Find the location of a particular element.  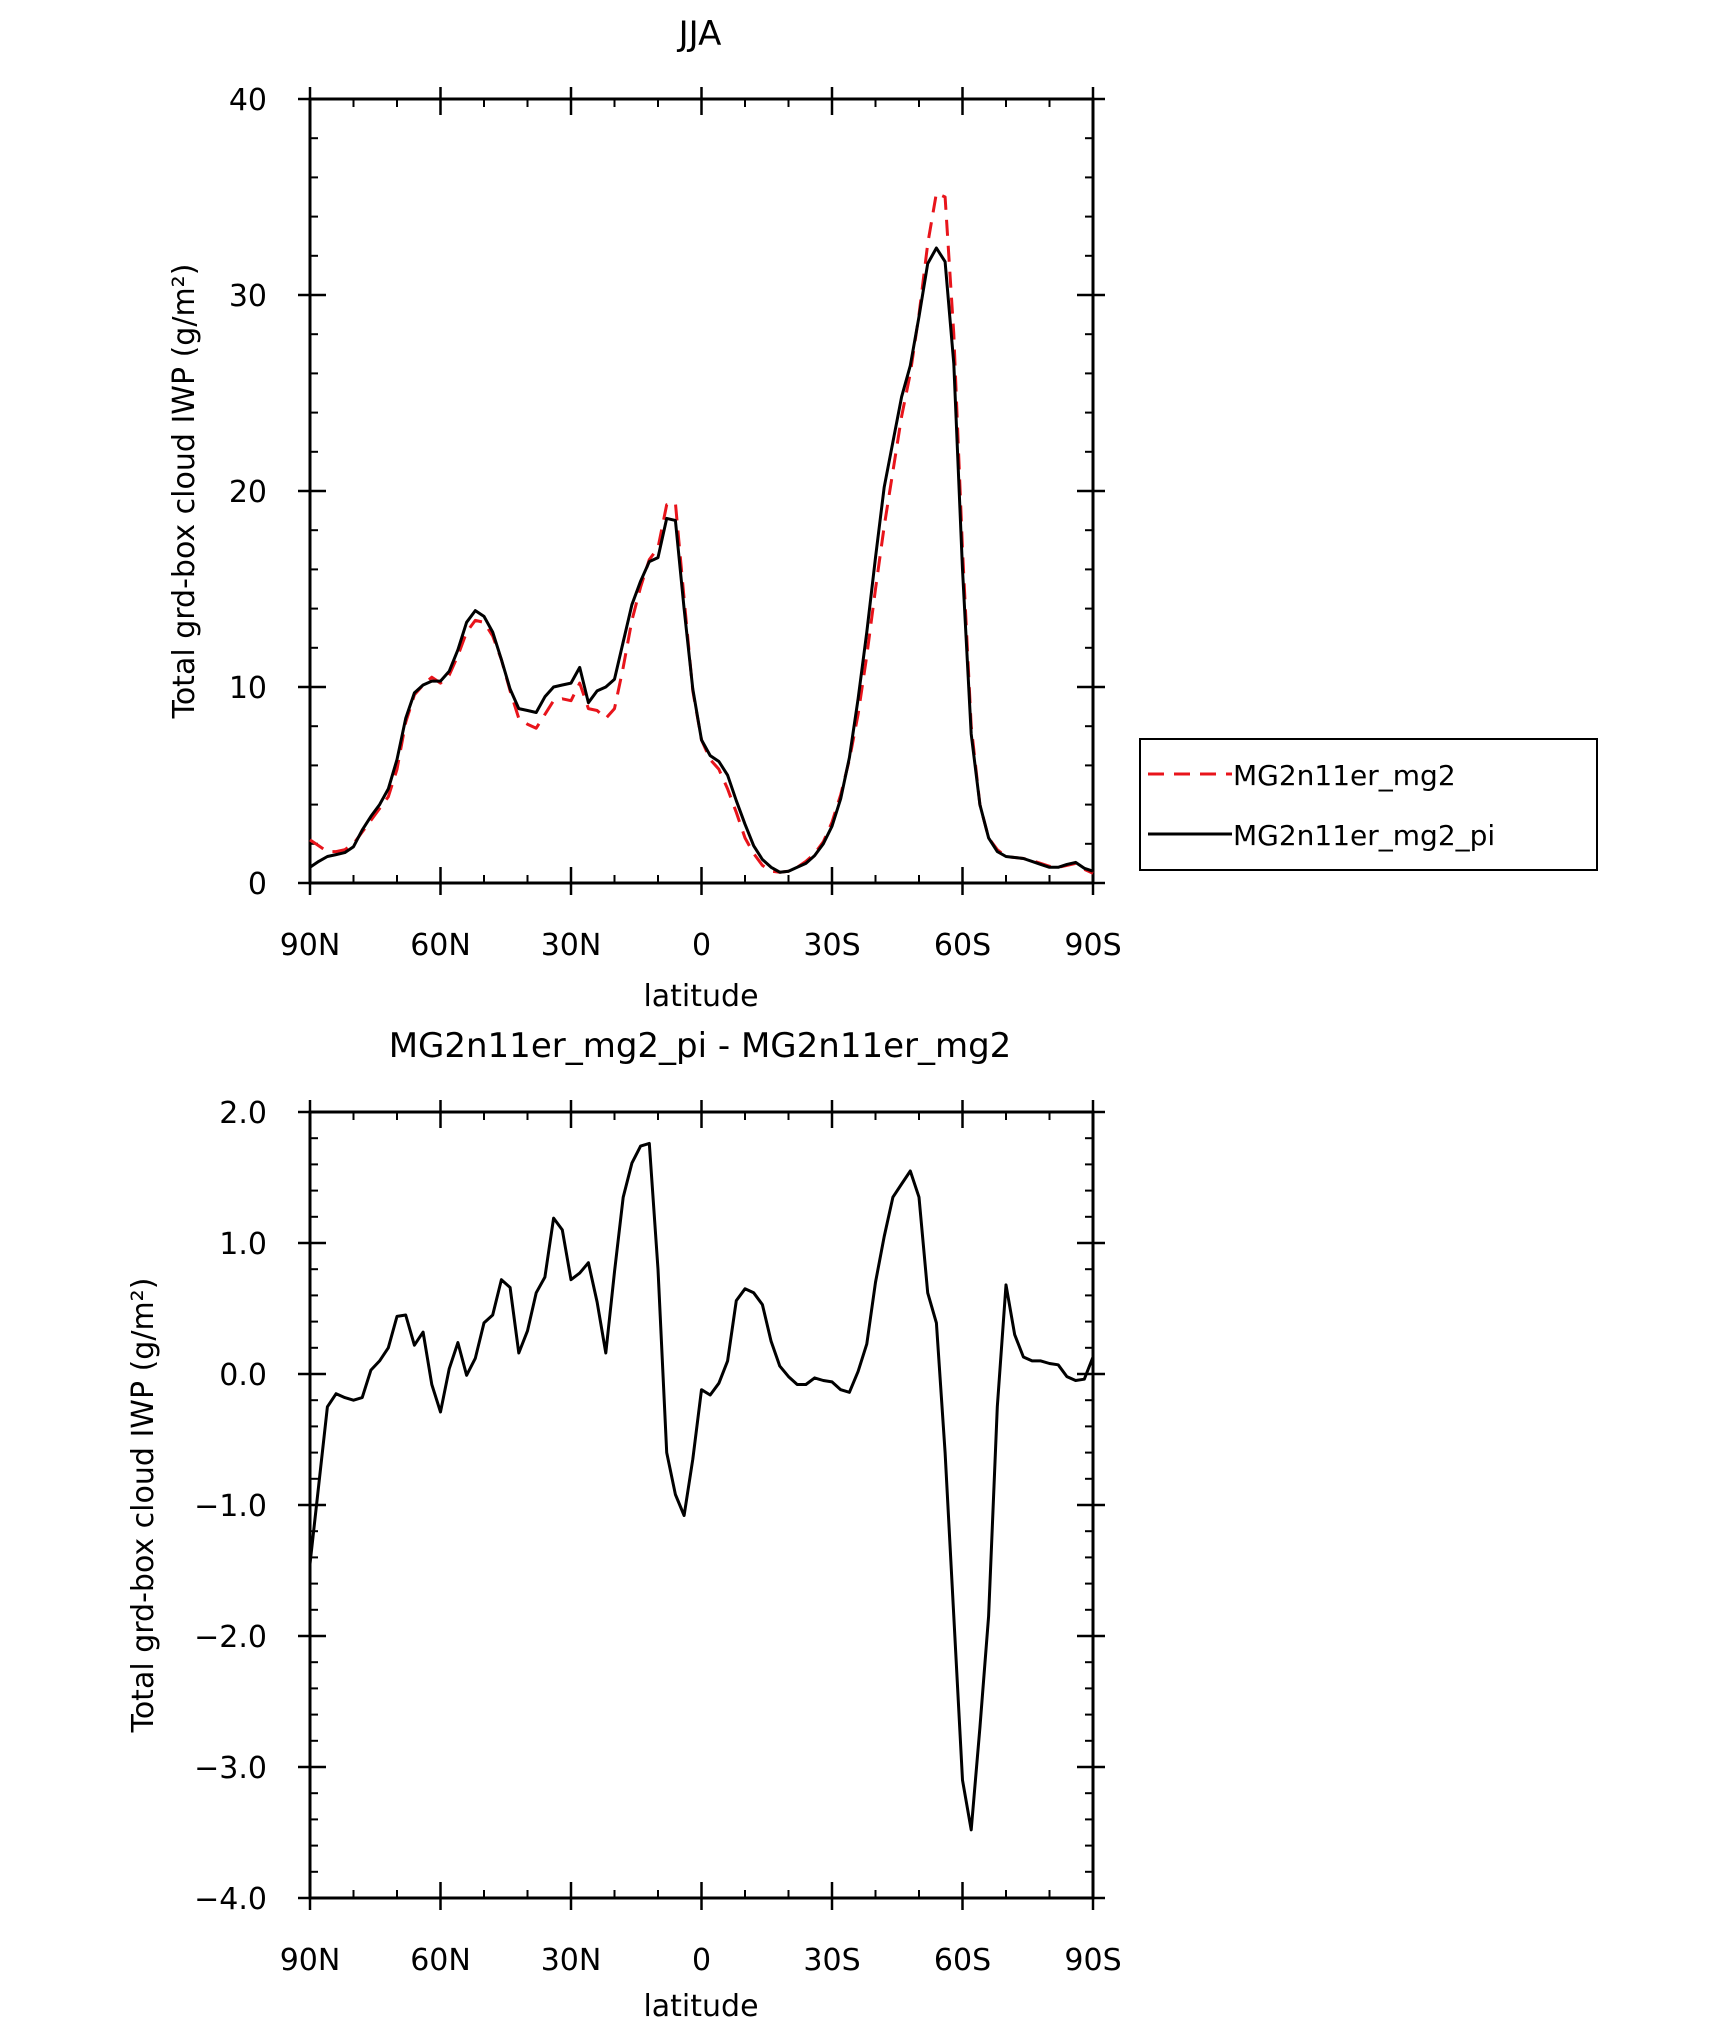

bottom-panel-y-axis-label: Total grd-box cloud IWP (g/m²) is located at coordinates (143, 1506).